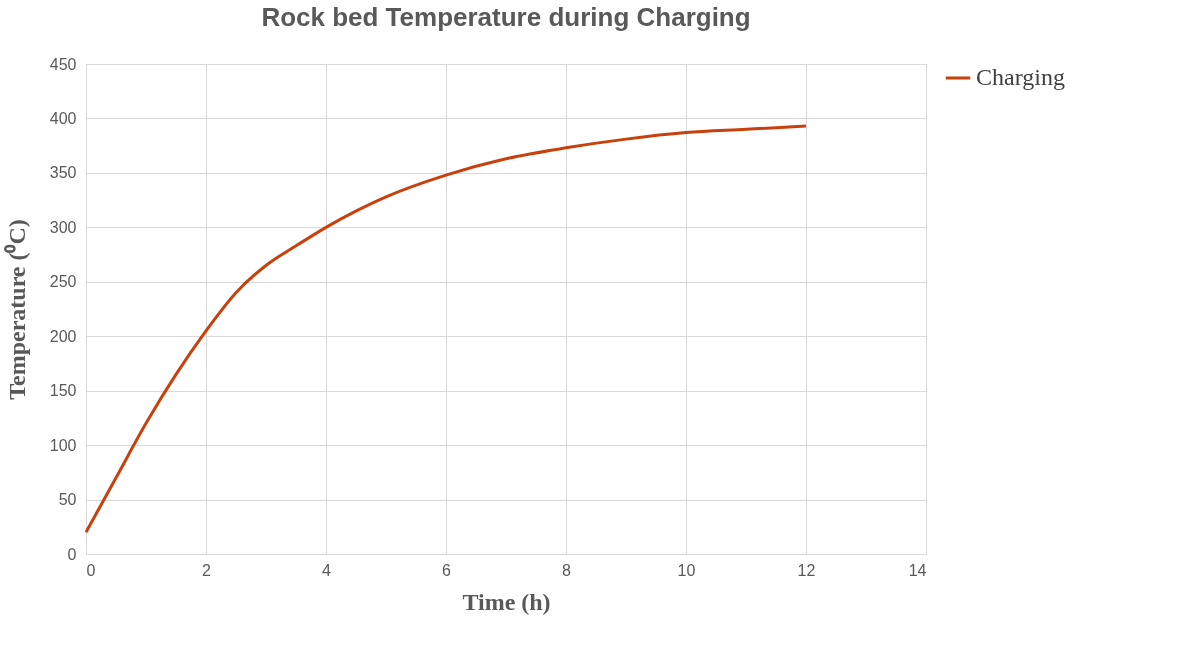  I want to click on legend-label: Charging, so click(1020, 77).